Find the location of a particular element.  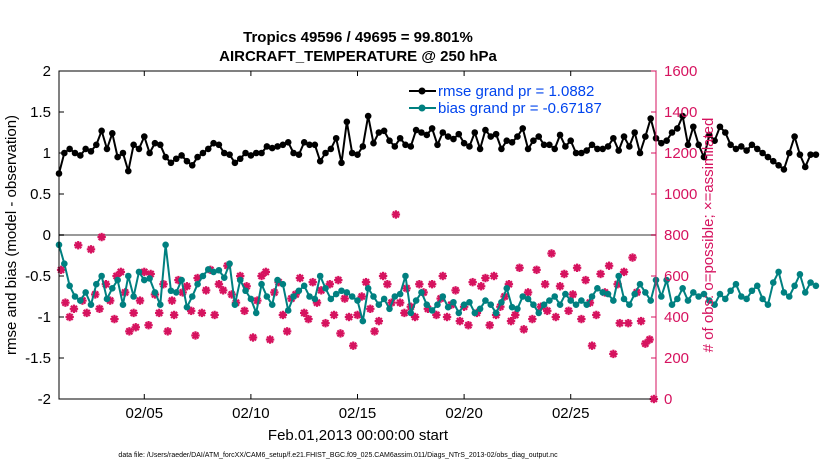

y-right-tick-label: 600 is located at coordinates (676, 276).